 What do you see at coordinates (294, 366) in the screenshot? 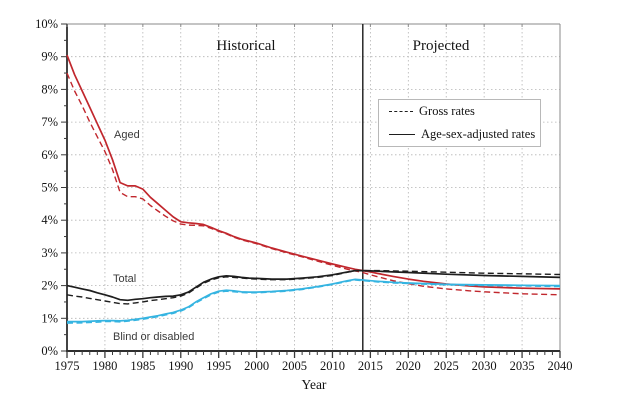
I see `x-tick-label: 2005` at bounding box center [294, 366].